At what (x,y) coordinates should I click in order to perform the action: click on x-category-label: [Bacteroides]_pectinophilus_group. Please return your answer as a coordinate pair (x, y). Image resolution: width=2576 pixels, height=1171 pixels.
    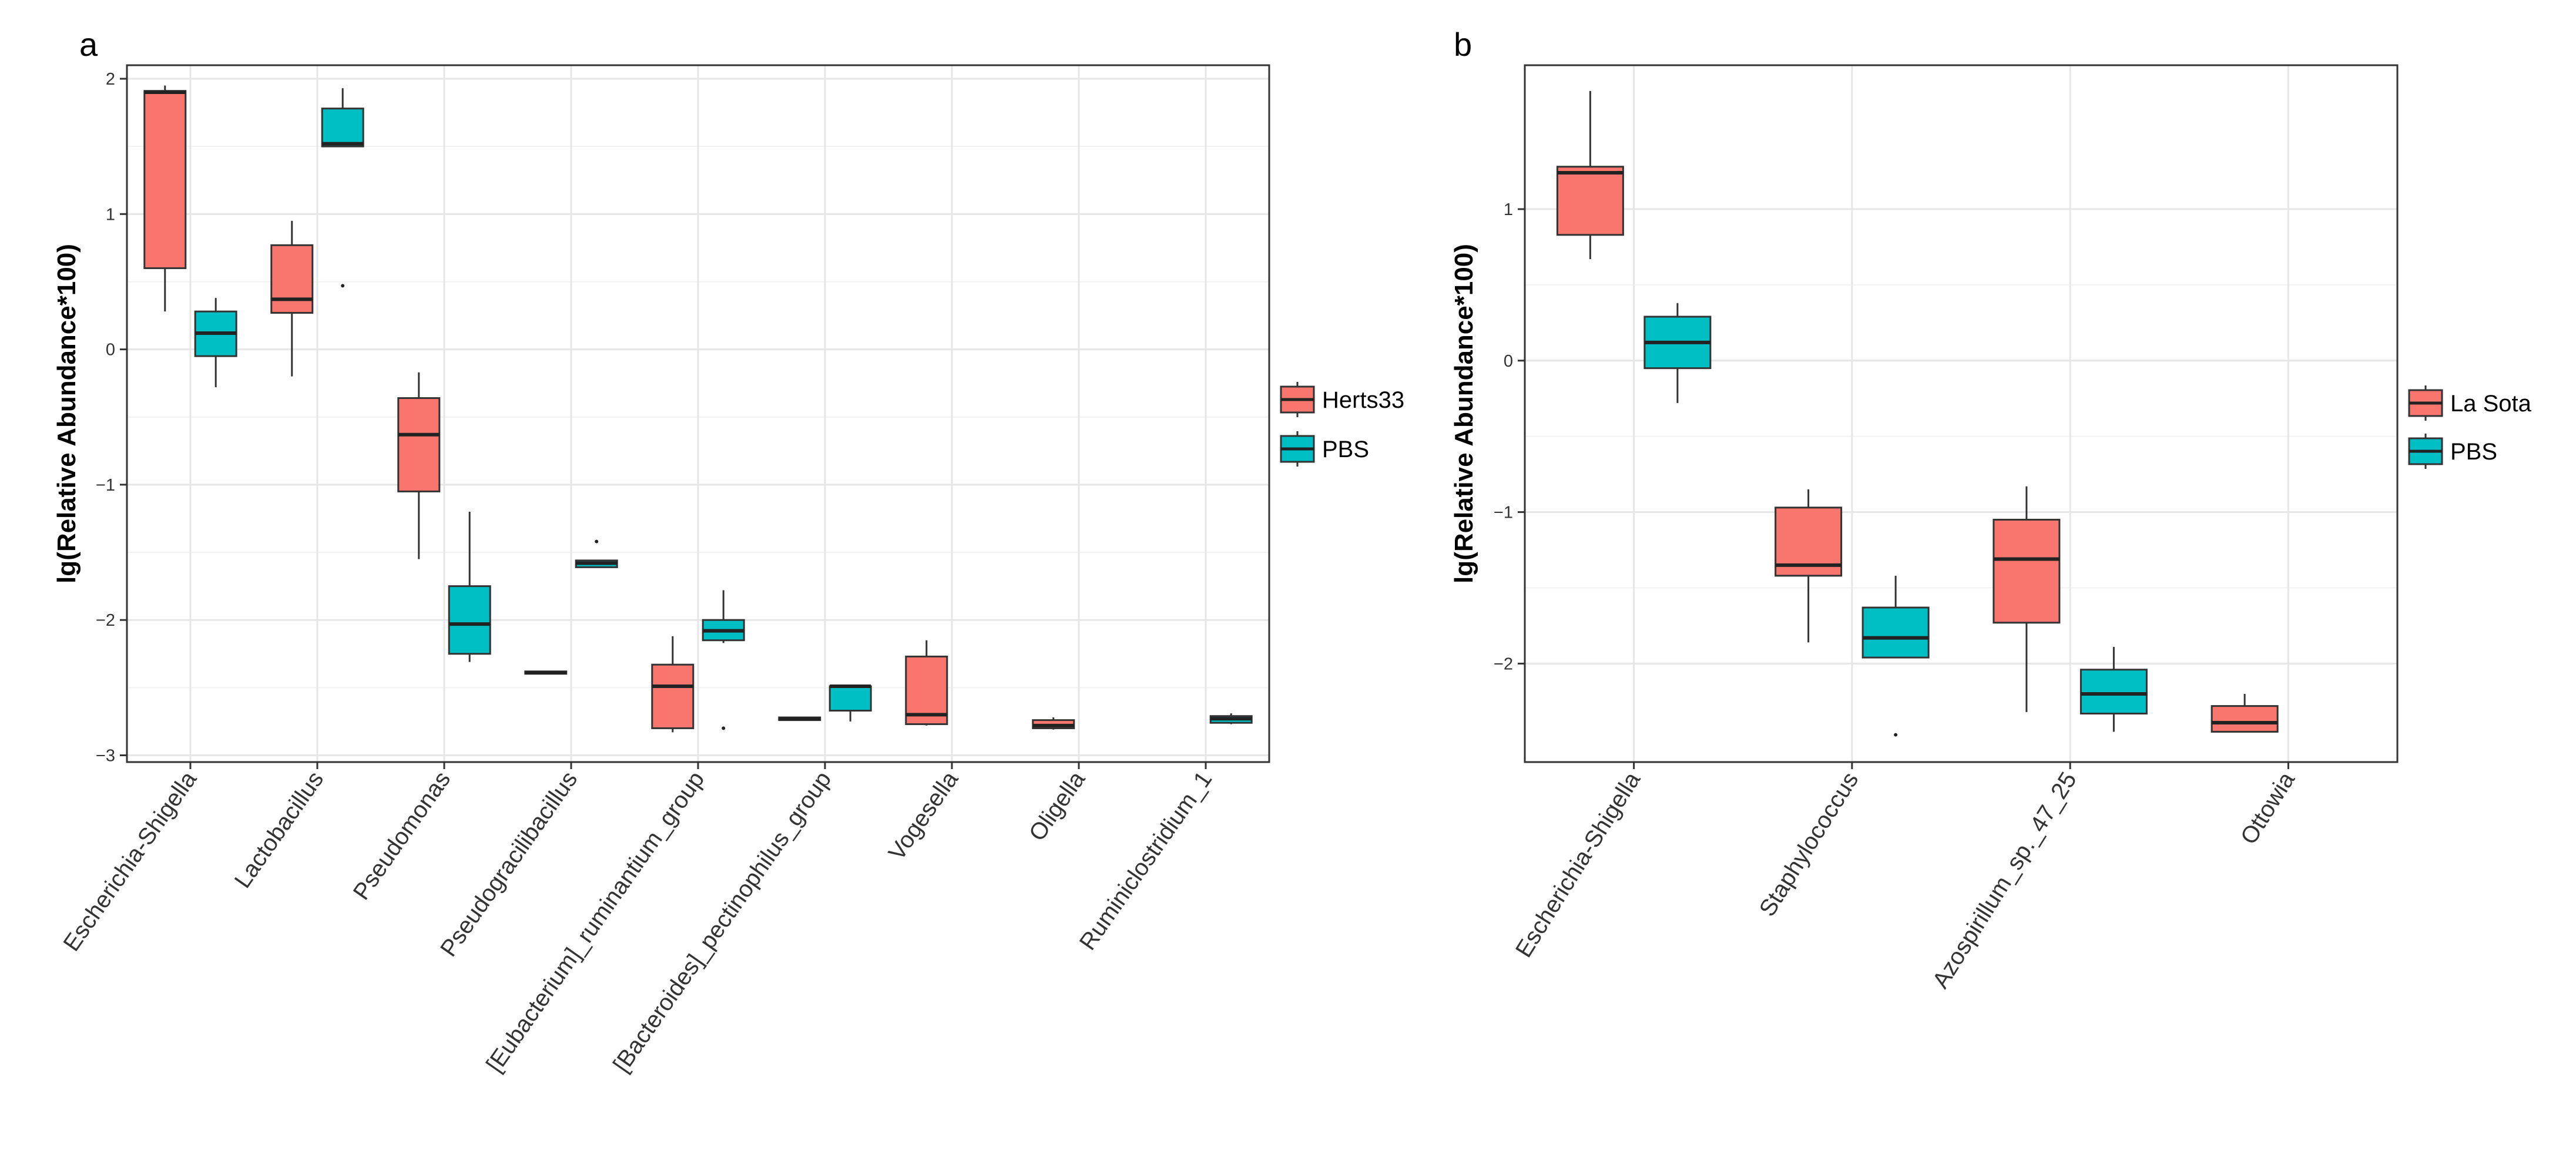
    Looking at the image, I should click on (722, 922).